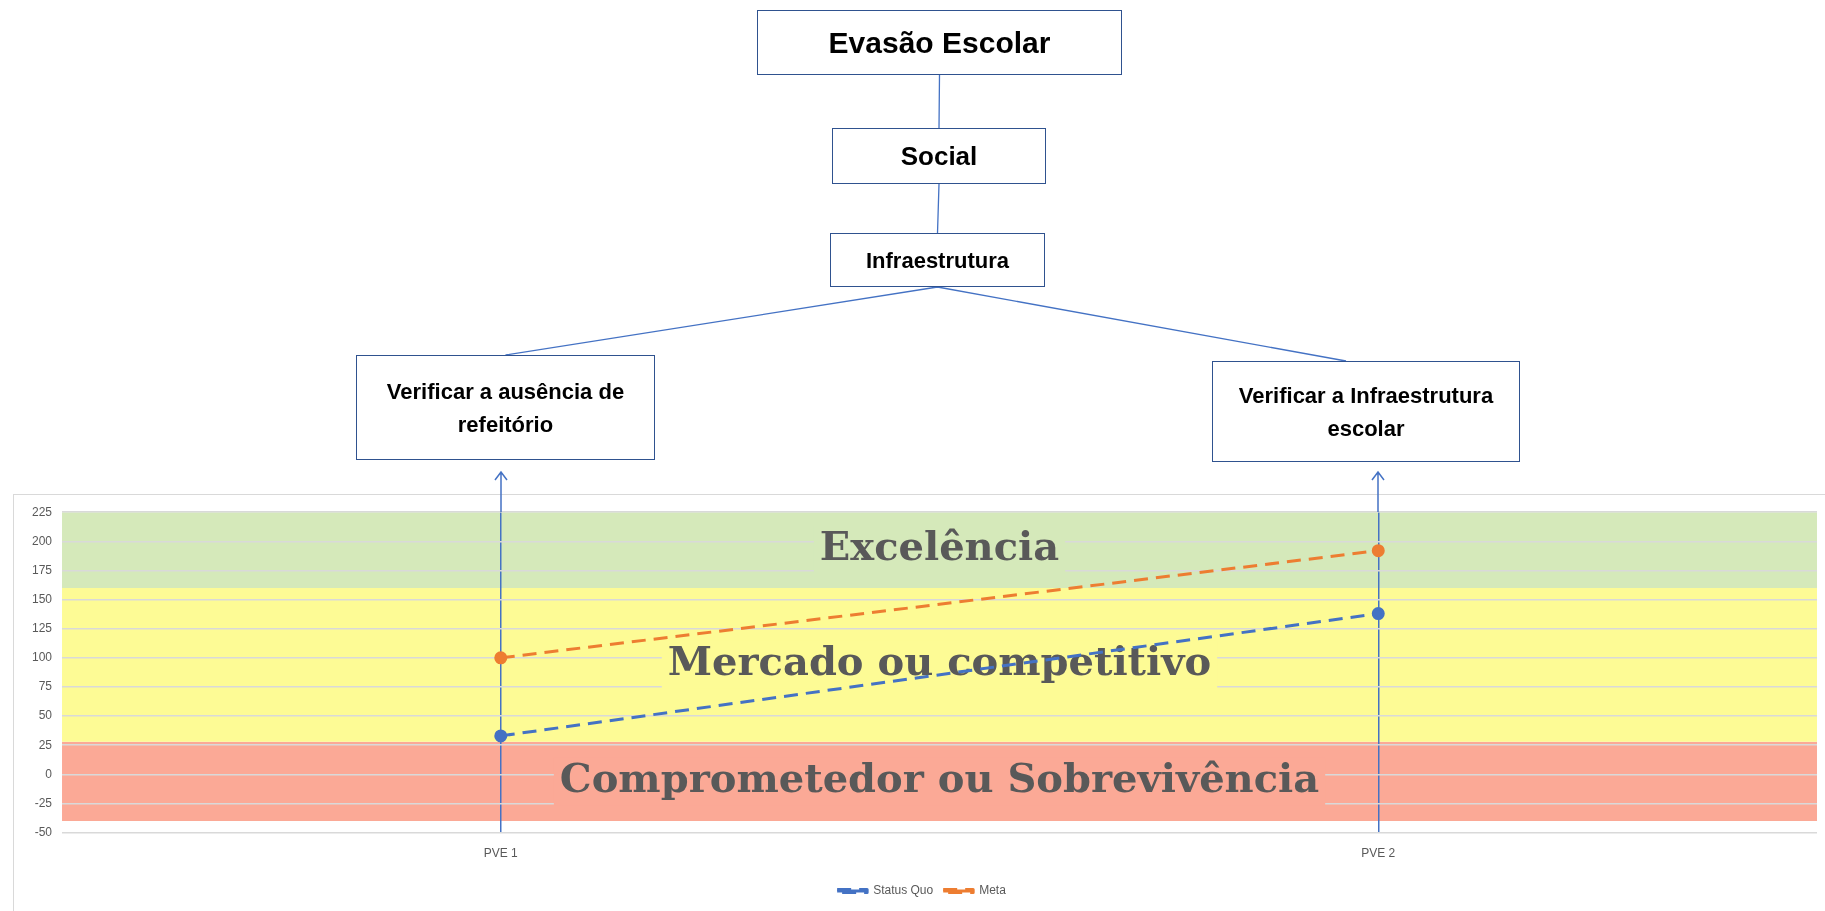  Describe the element at coordinates (903, 890) in the screenshot. I see `legend-label: Status Quo` at that location.